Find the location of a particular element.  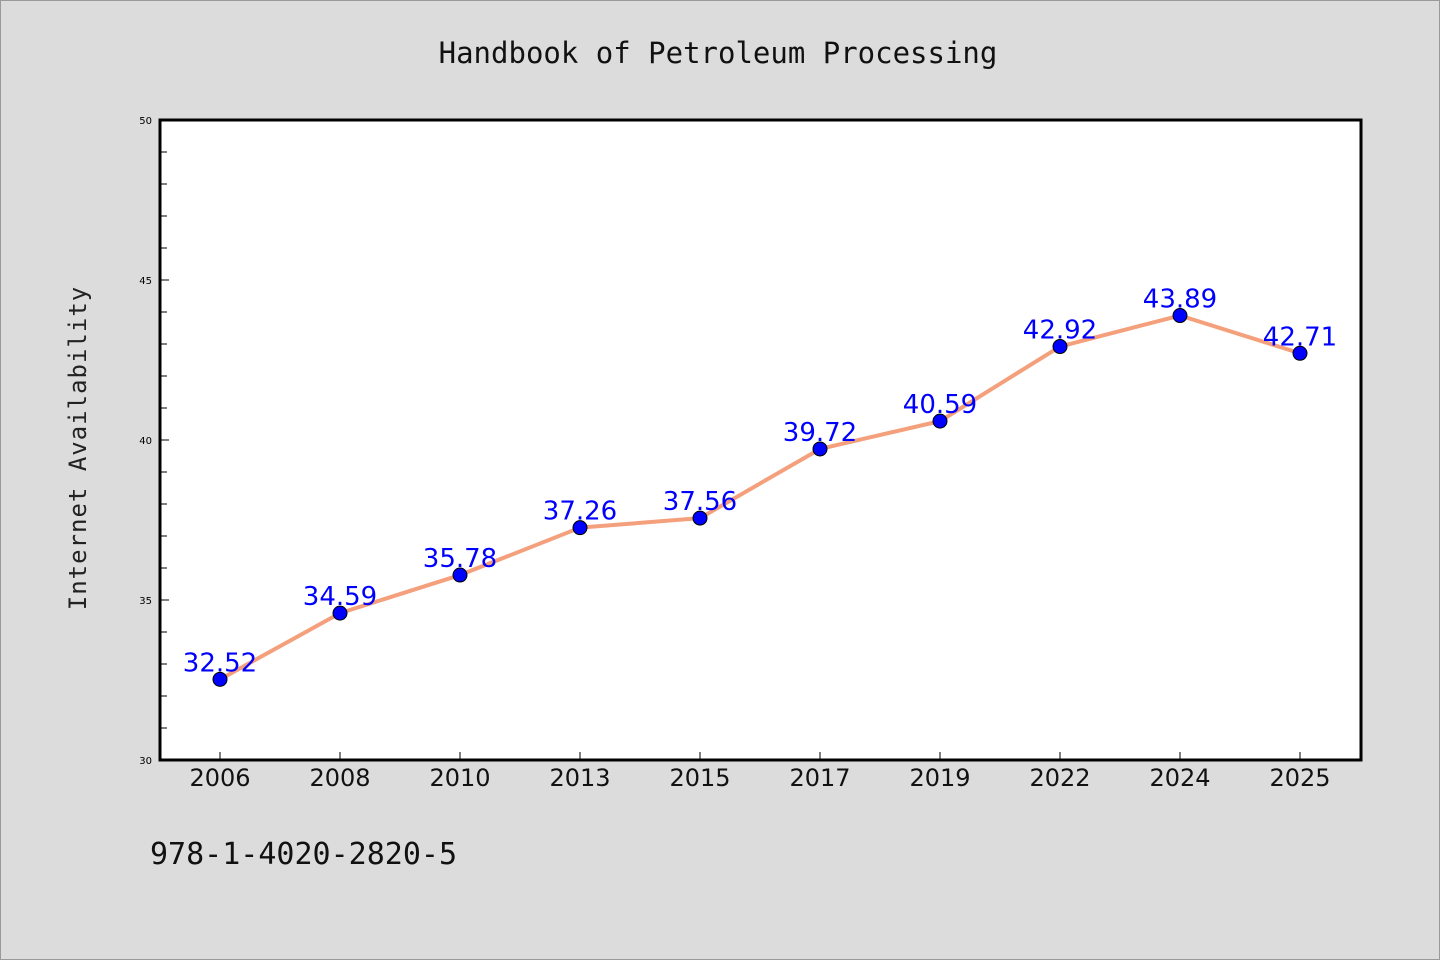

data-label: 42.92 is located at coordinates (1060, 331).